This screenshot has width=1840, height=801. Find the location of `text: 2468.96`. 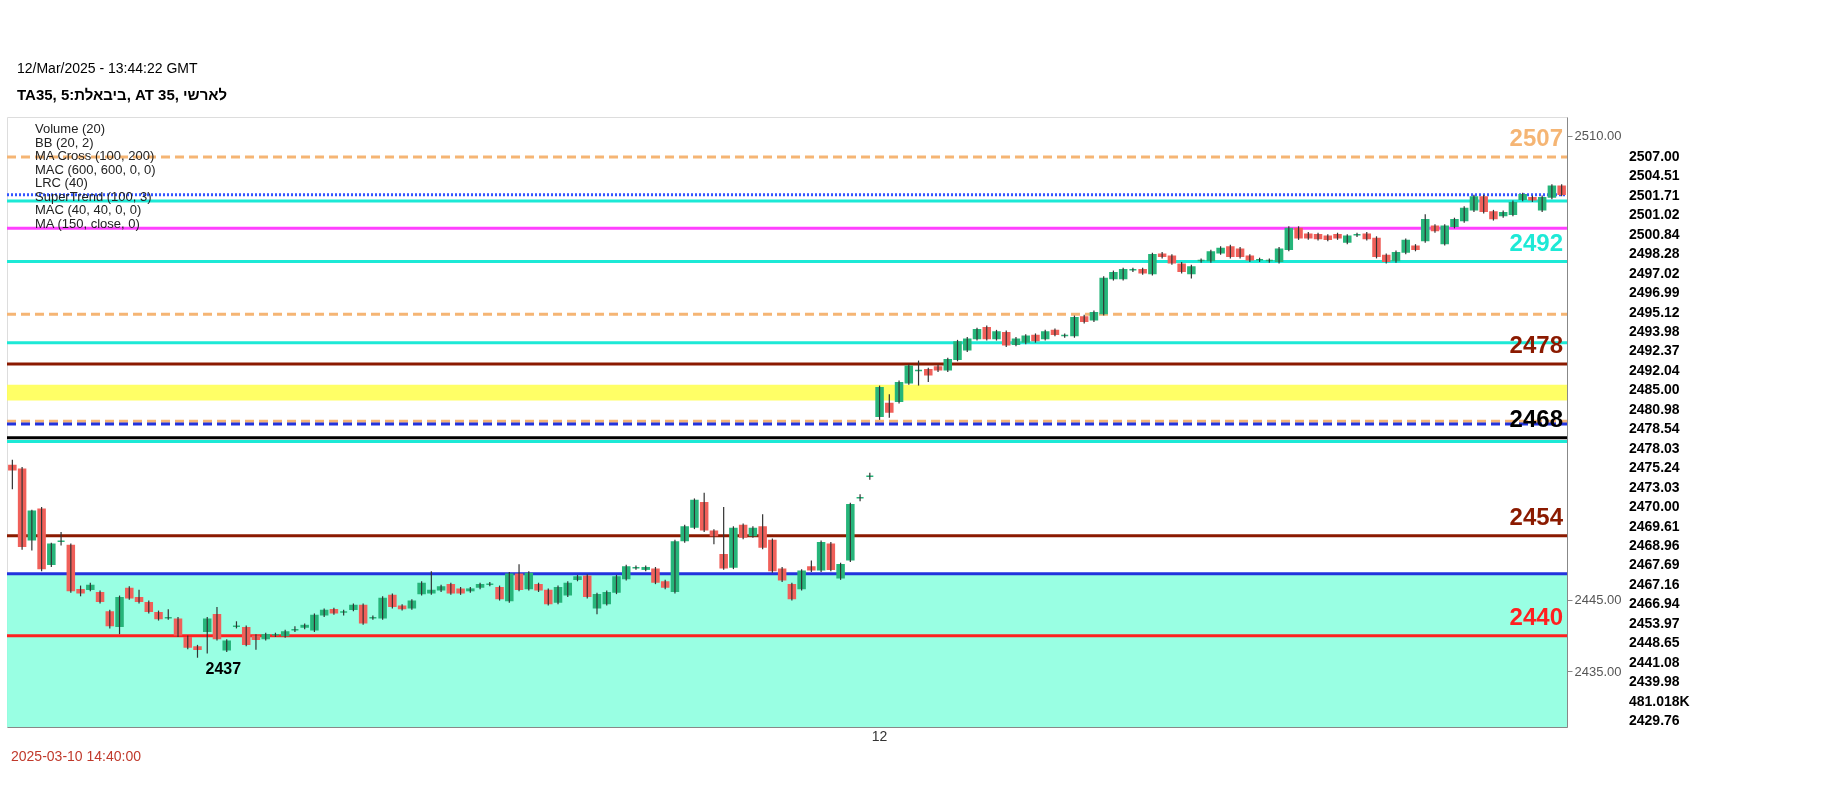

text: 2468.96 is located at coordinates (1654, 544).